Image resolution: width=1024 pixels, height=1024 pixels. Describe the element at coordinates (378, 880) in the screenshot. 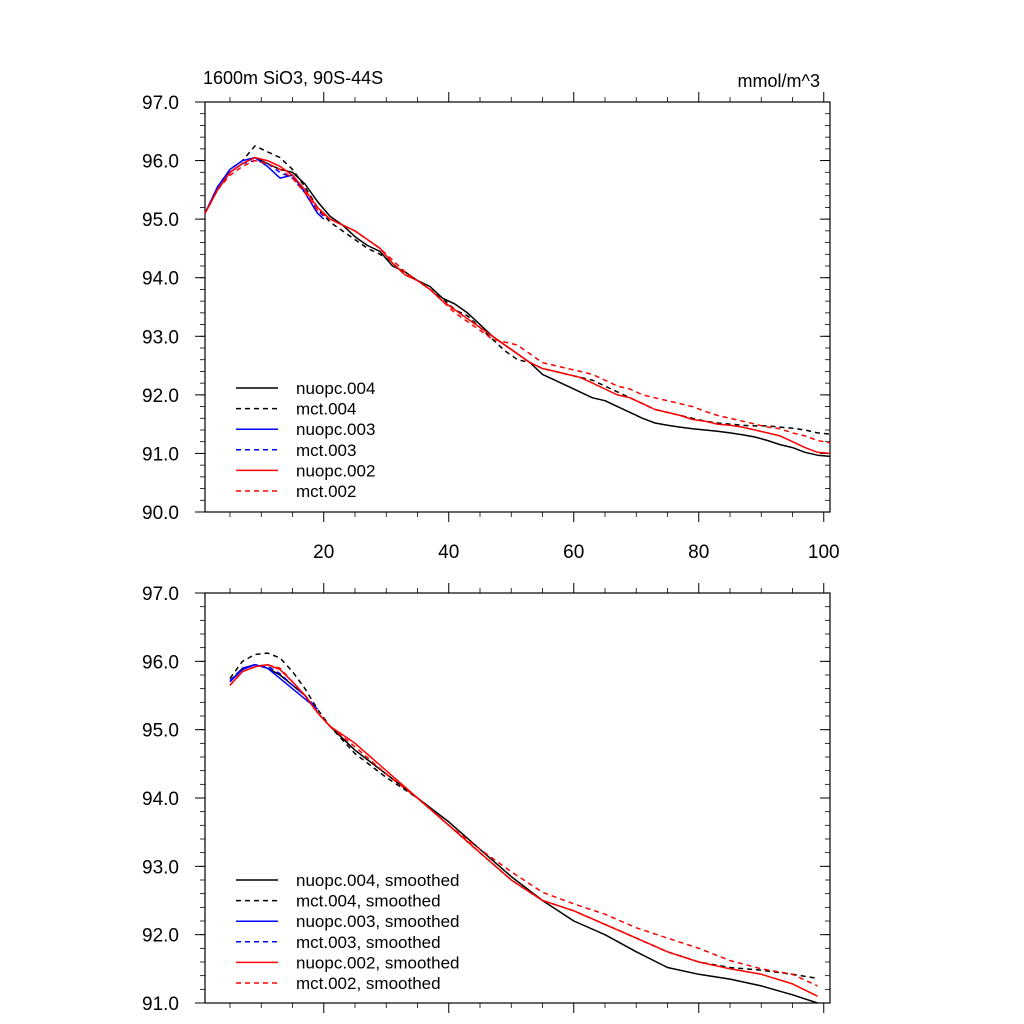

I see `legend-label: nuopc.004, smoothed` at that location.